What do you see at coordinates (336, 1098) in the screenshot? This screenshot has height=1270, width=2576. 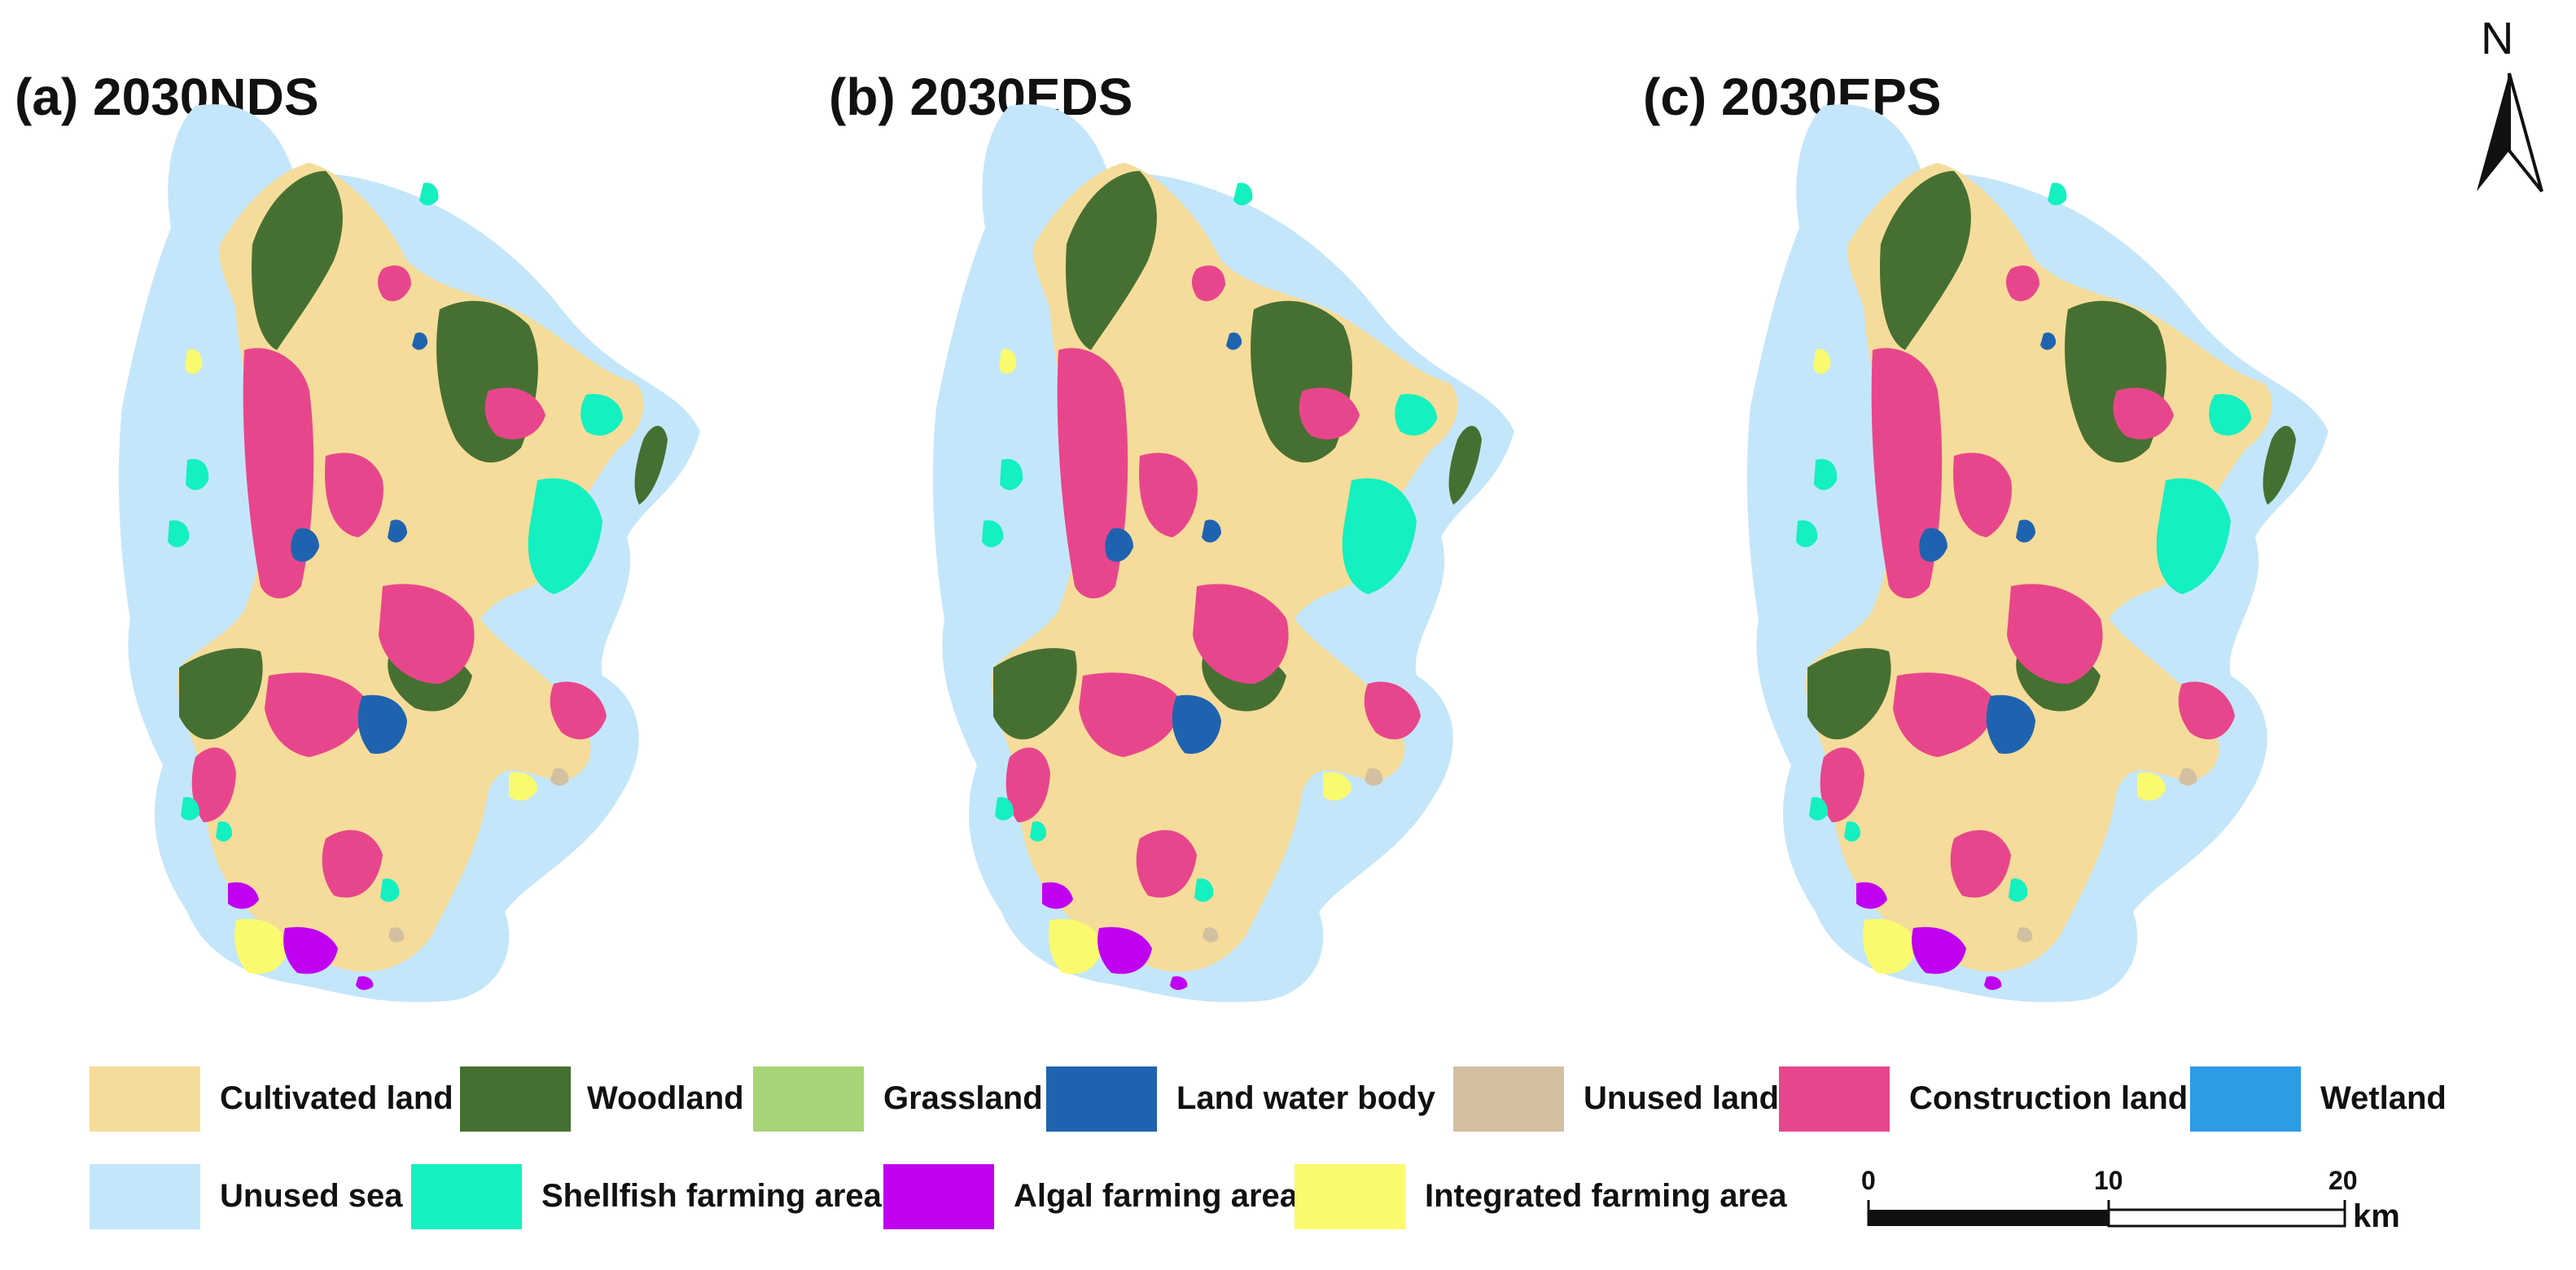 I see `legend-label: Cultivated land` at bounding box center [336, 1098].